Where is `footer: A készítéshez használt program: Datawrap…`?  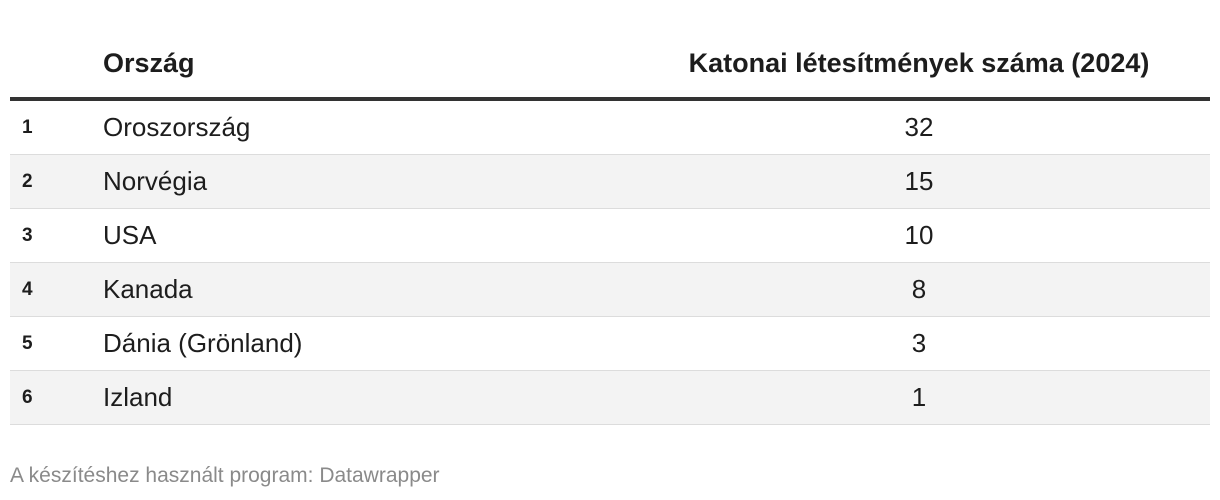
footer: A készítéshez használt program: Datawrap… is located at coordinates (225, 475).